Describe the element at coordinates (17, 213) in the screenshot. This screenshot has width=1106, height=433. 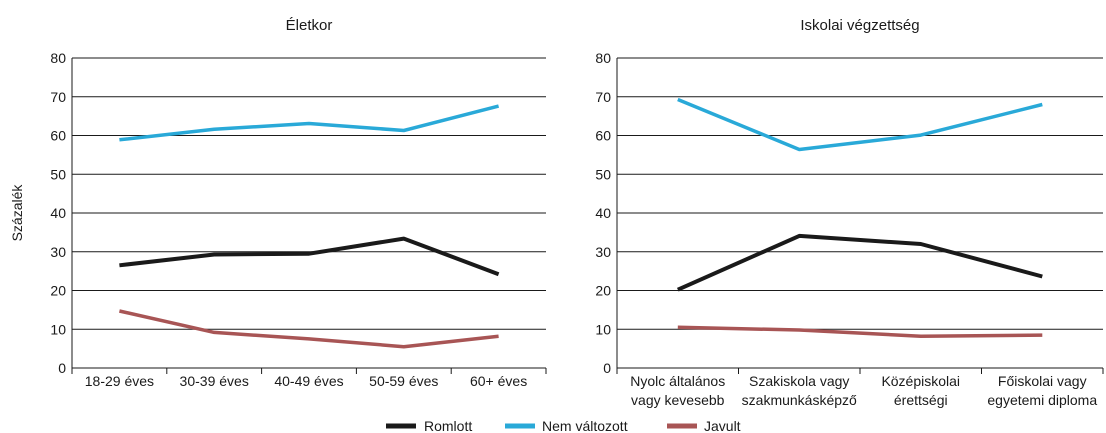
I see `y-axis-label: Százalék` at that location.